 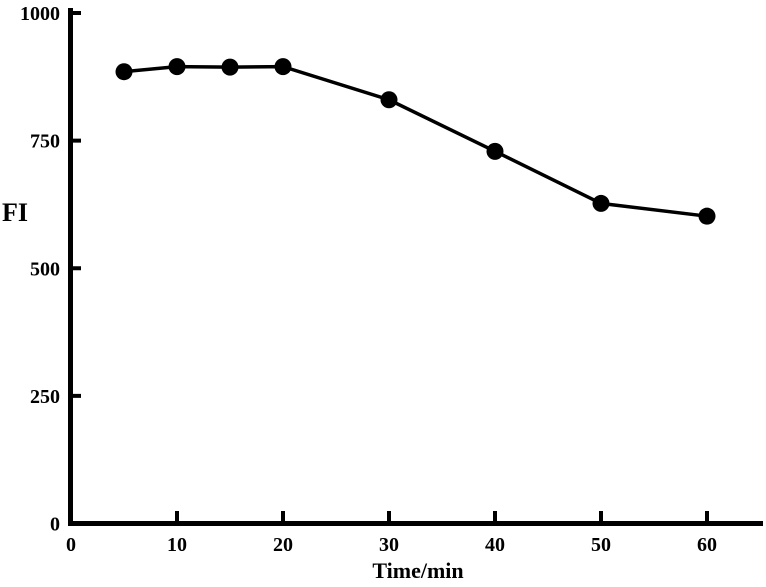 I want to click on x-tick-label: 40, so click(x=495, y=545).